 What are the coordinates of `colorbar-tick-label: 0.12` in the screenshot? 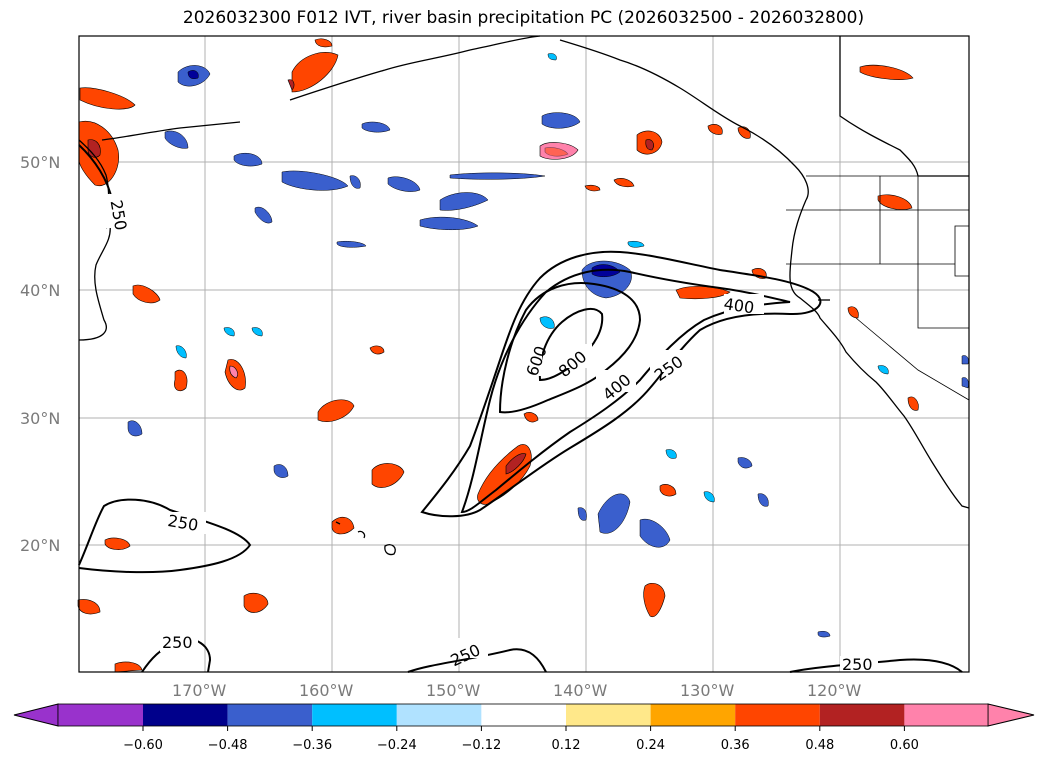 It's located at (566, 745).